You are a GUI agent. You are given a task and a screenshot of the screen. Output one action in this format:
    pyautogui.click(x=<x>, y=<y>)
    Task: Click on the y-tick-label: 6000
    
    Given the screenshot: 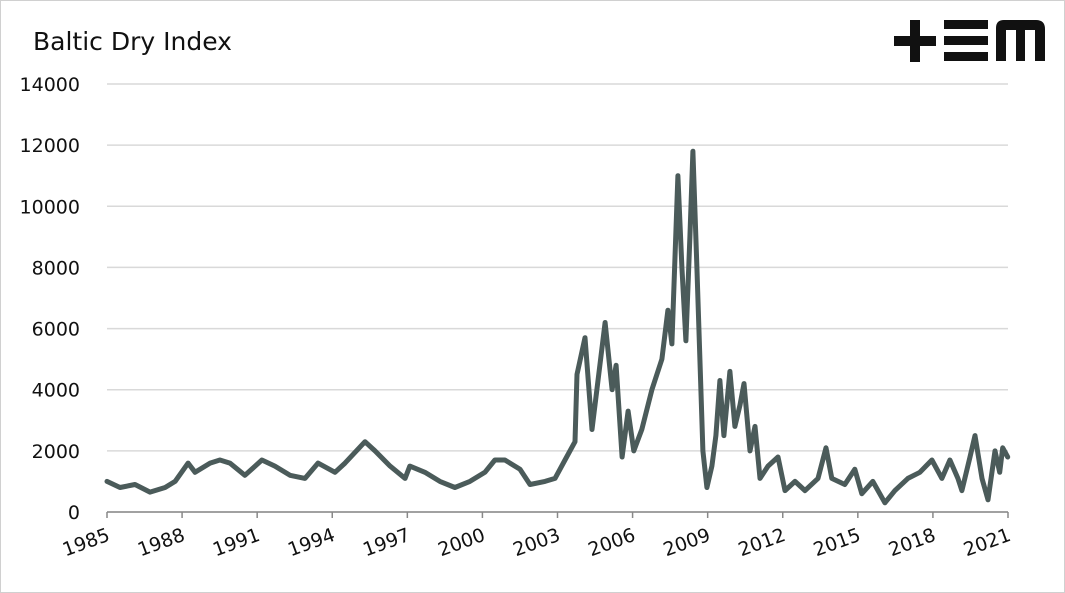 What is the action you would take?
    pyautogui.click(x=56, y=330)
    